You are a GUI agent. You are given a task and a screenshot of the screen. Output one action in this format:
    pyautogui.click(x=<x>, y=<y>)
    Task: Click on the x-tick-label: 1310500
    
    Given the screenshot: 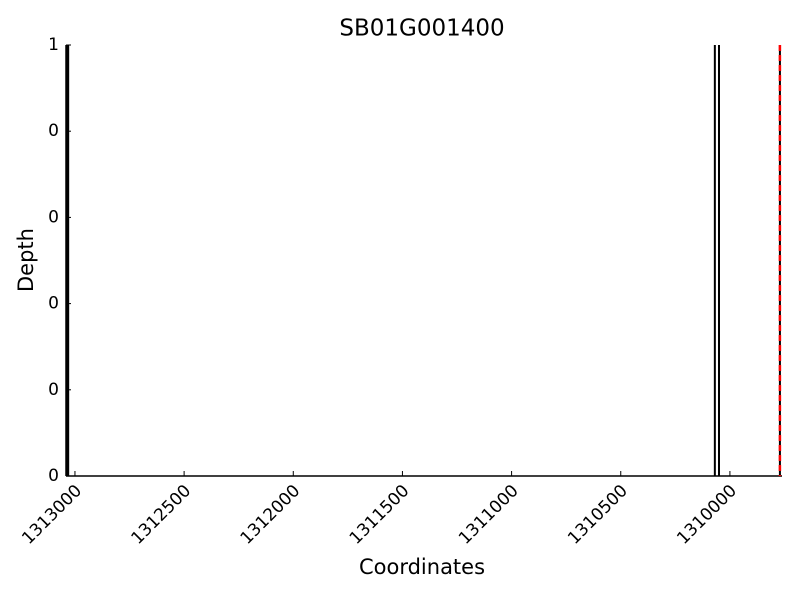 What is the action you would take?
    pyautogui.click(x=598, y=515)
    